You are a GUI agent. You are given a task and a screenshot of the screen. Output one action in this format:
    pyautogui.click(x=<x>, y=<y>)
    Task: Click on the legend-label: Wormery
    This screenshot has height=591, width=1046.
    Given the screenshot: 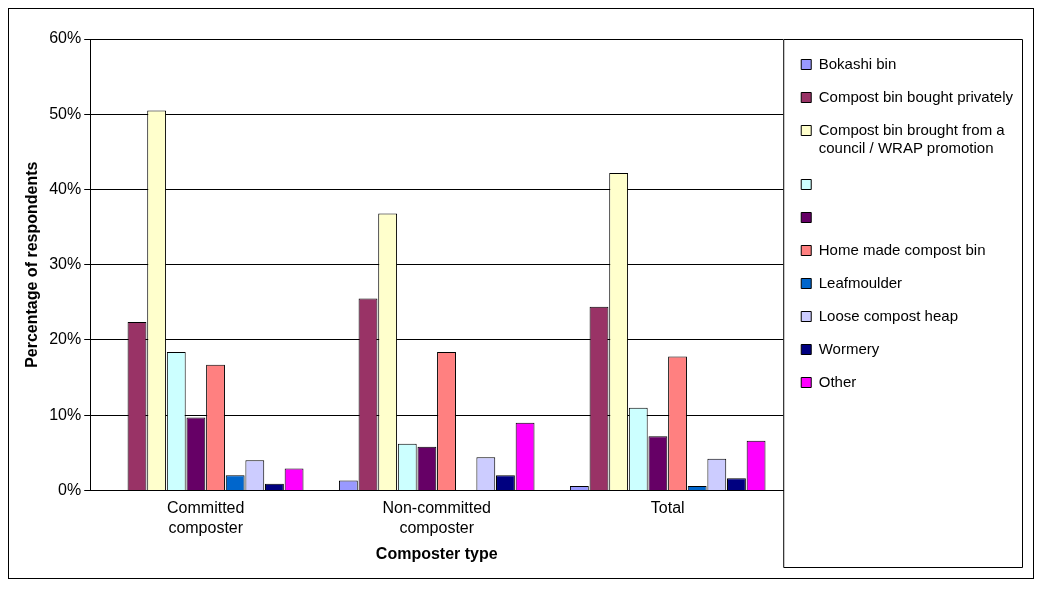 What is the action you would take?
    pyautogui.click(x=849, y=348)
    